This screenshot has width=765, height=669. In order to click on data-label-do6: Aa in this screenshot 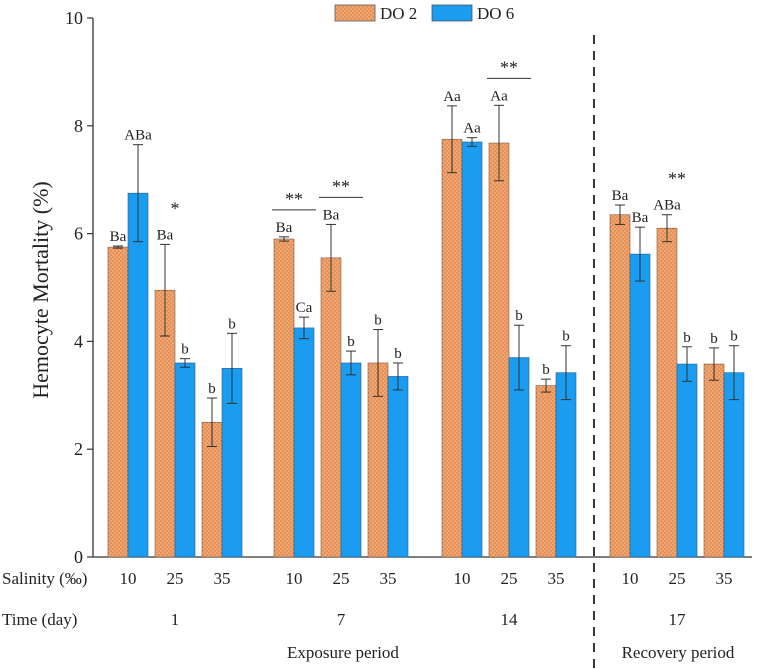, I will do `click(472, 129)`.